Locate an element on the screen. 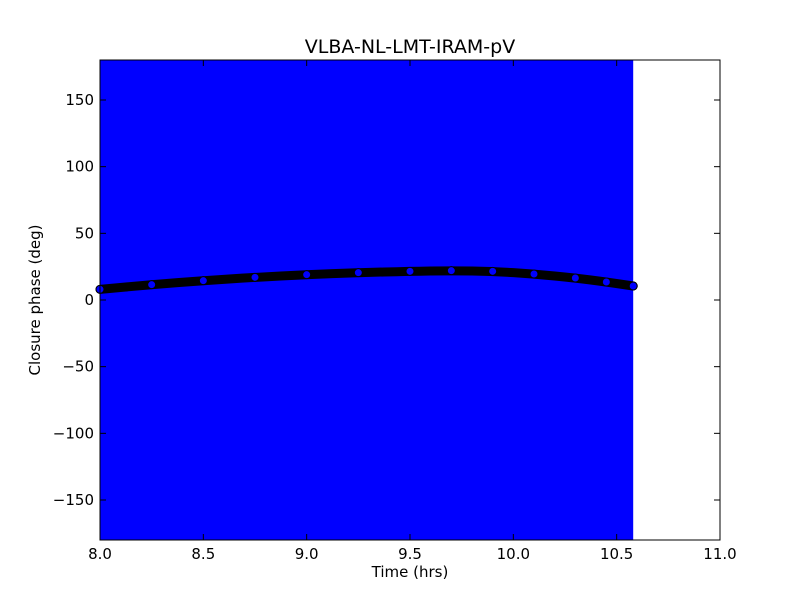  y-tick-label: 150 is located at coordinates (79, 100).